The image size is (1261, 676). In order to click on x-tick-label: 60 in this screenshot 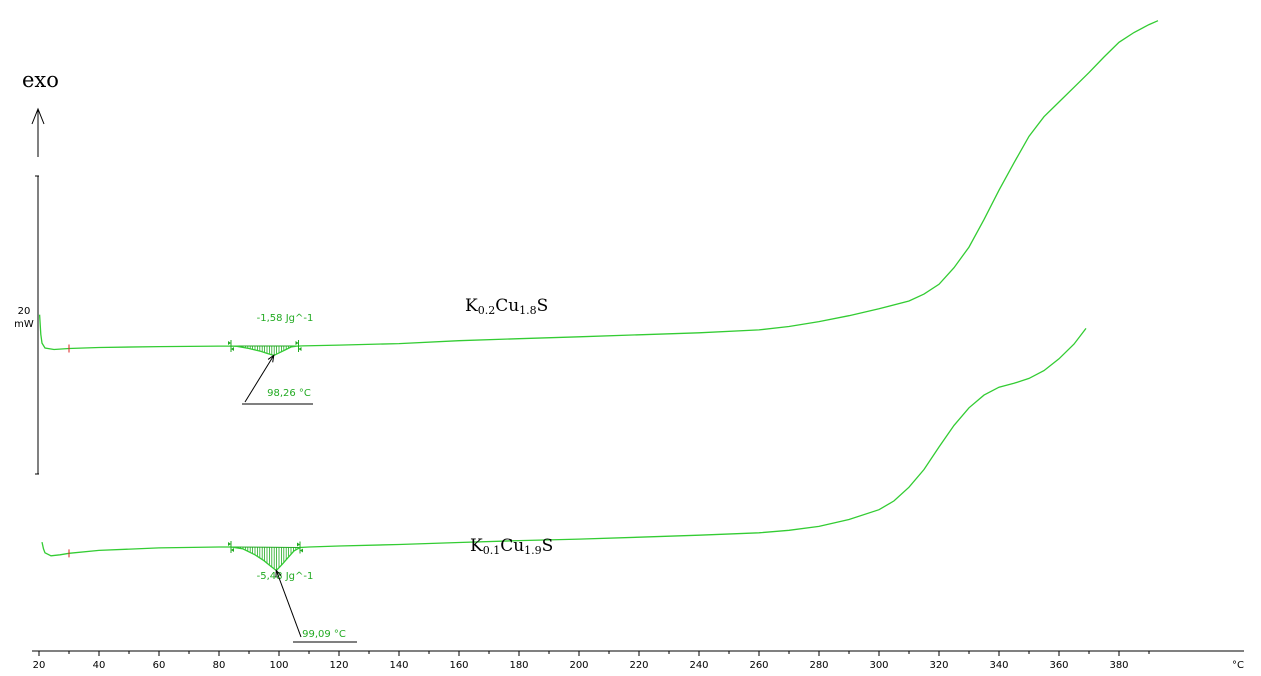, I will do `click(159, 665)`.